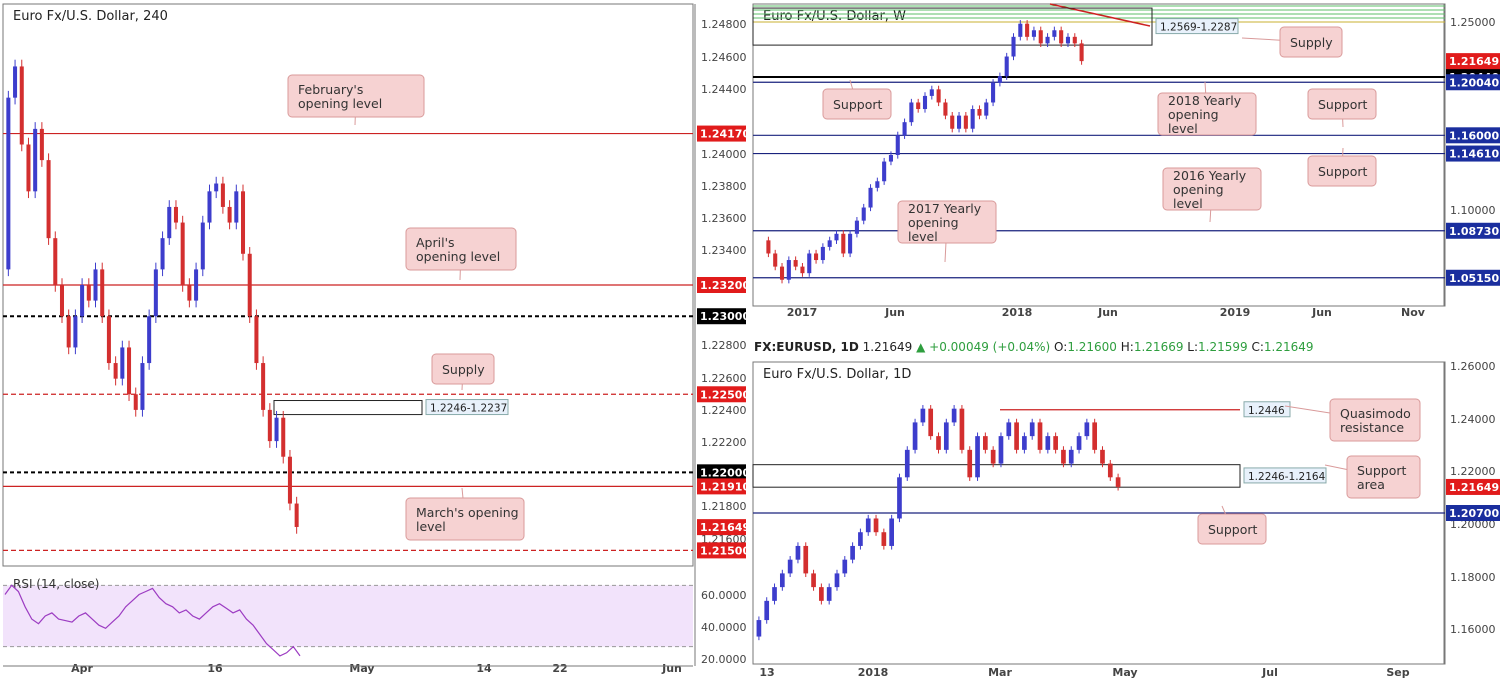 The image size is (1500, 693). I want to click on level-label: 1.23000, so click(723, 316).